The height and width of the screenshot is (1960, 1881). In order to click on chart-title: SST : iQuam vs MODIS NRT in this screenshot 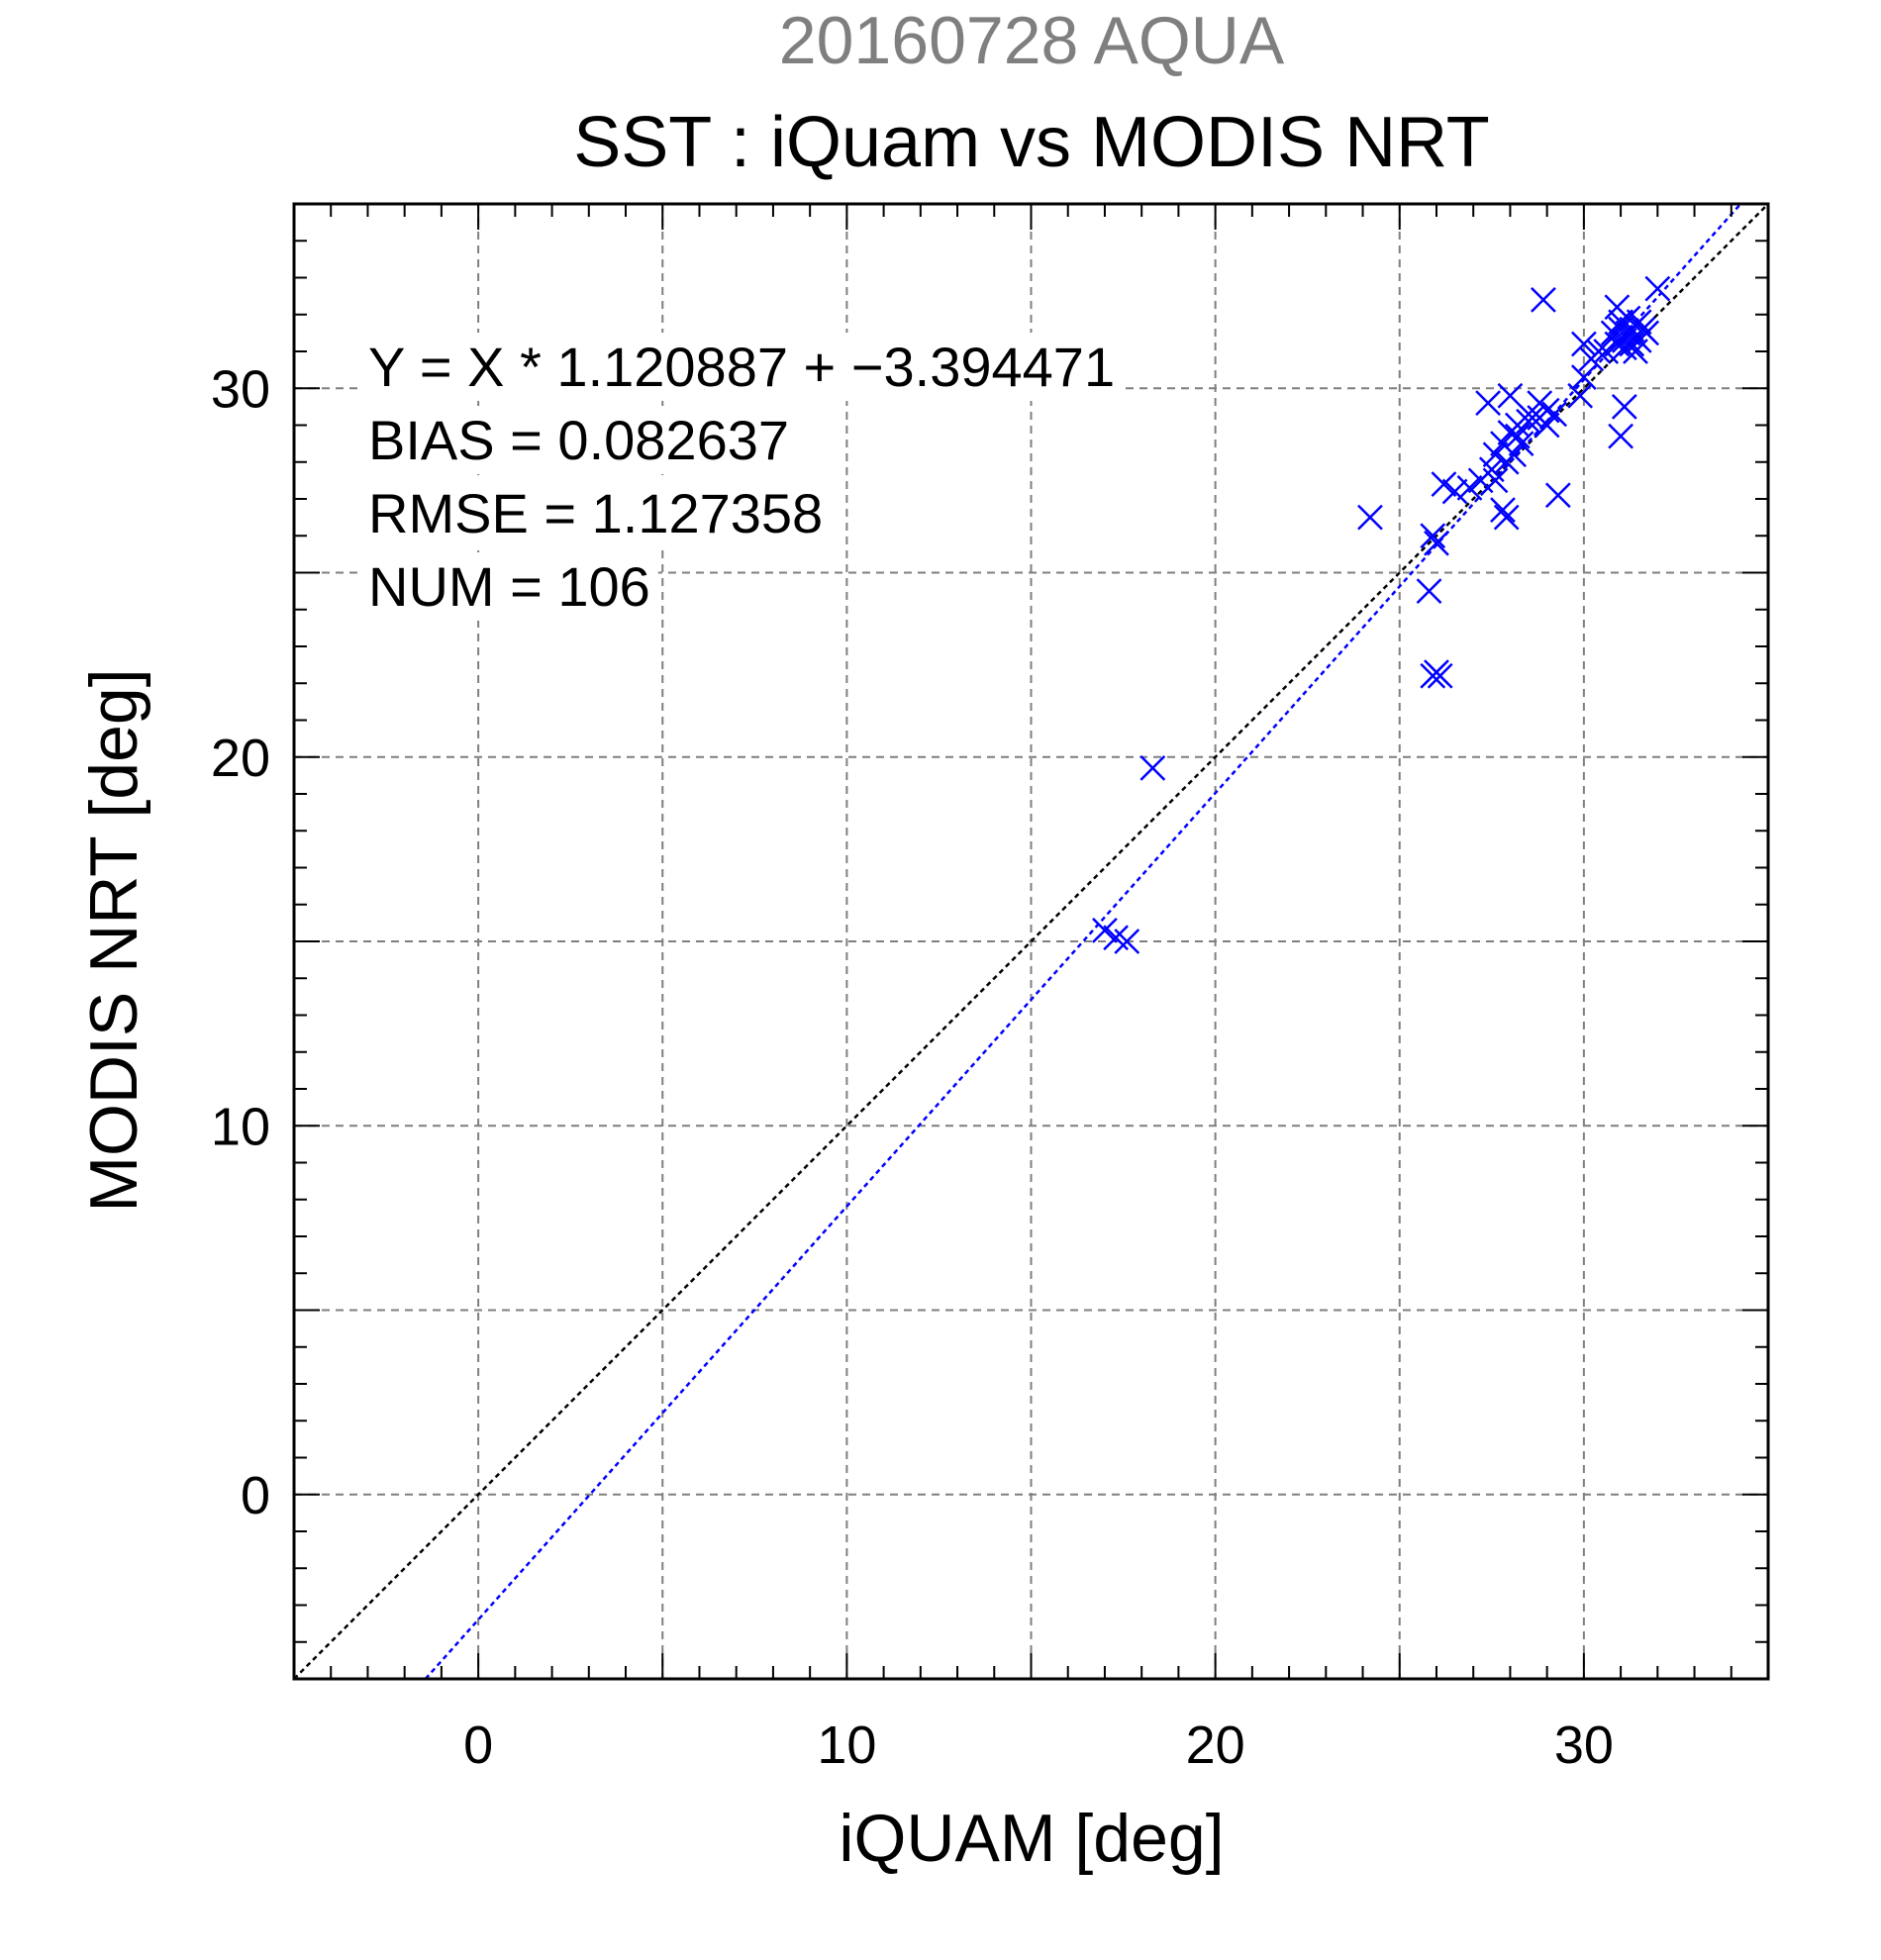, I will do `click(1031, 142)`.